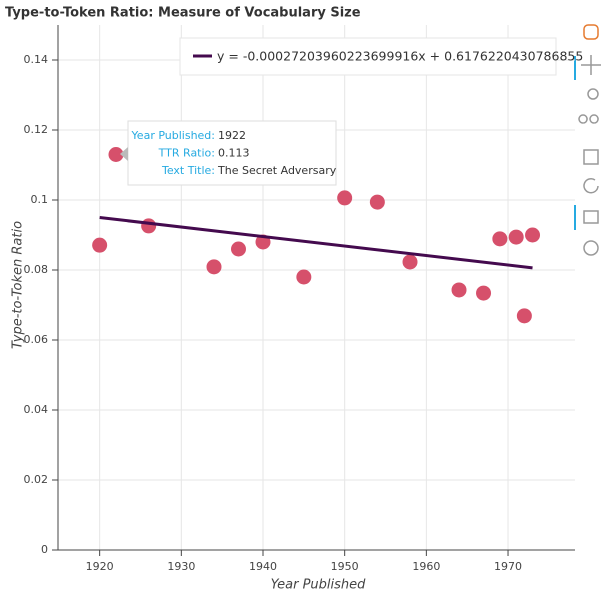 The width and height of the screenshot is (610, 594). What do you see at coordinates (36, 339) in the screenshot?
I see `y-tick-label: 0.06` at bounding box center [36, 339].